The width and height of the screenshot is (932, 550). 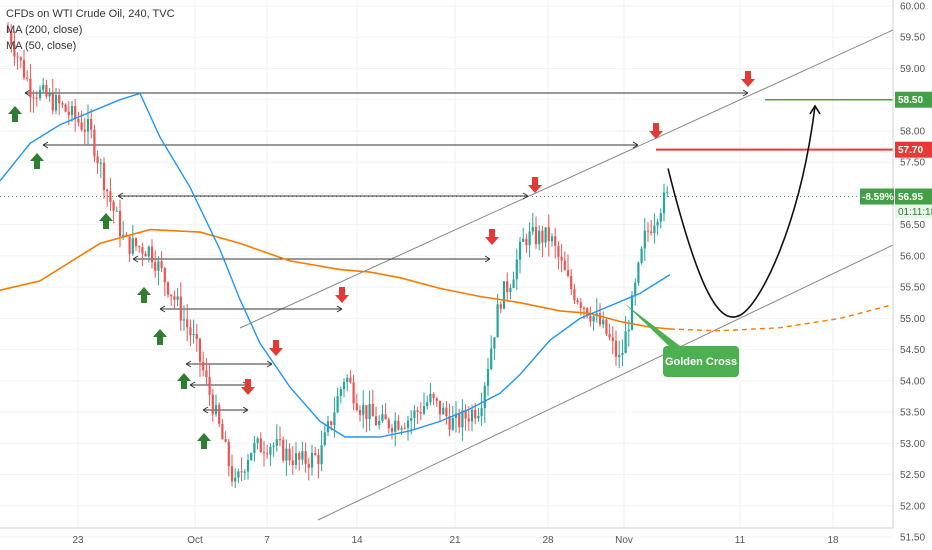 I want to click on ma200-projection-line, so click(x=785, y=317).